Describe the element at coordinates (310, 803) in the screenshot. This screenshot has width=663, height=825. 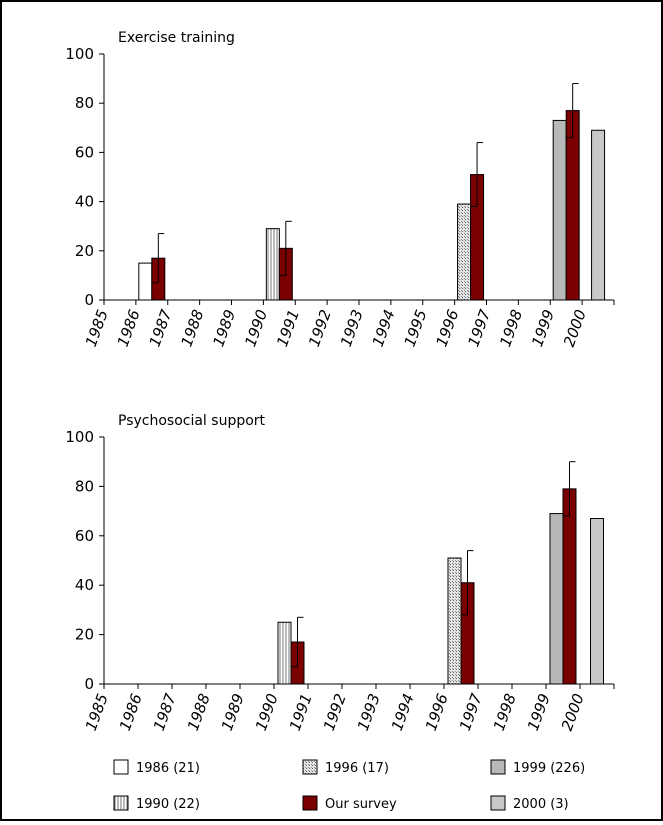
I see `legend-swatch-our-survey` at that location.